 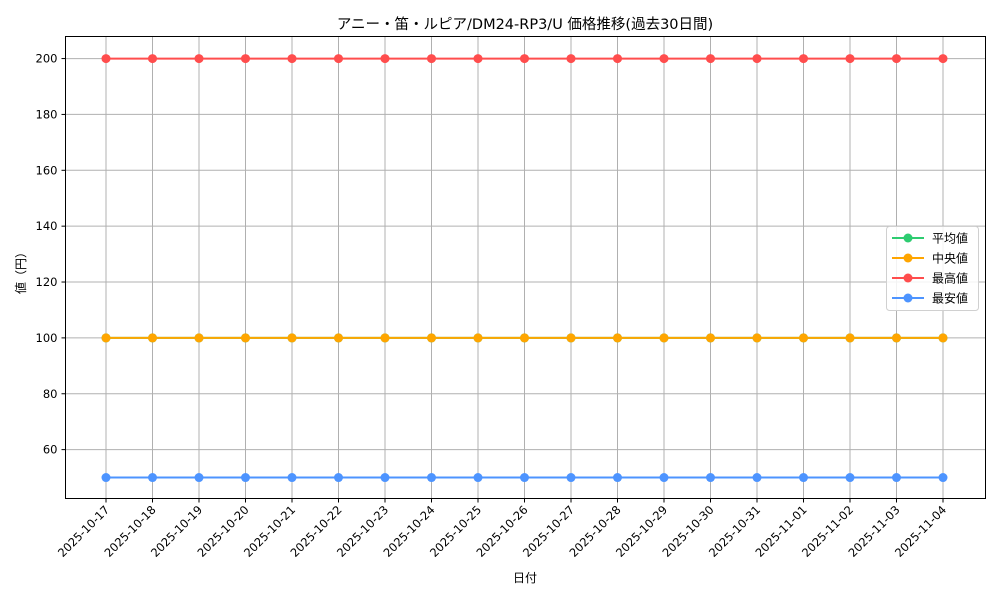 What do you see at coordinates (930, 258) in the screenshot?
I see `legend-item: 中央値` at bounding box center [930, 258].